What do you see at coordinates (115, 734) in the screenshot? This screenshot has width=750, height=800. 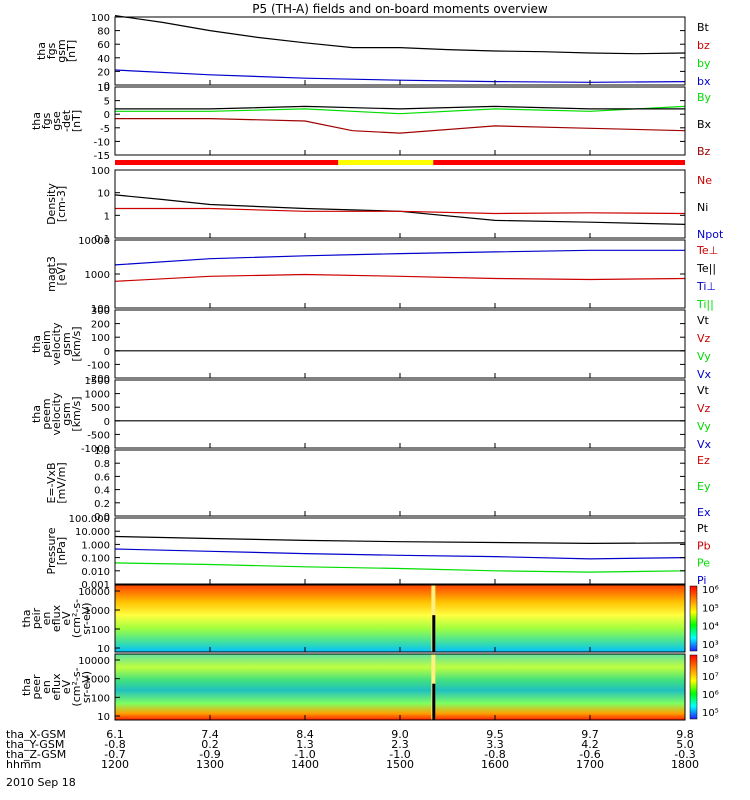 I see `xaxis-value: 6.1` at bounding box center [115, 734].